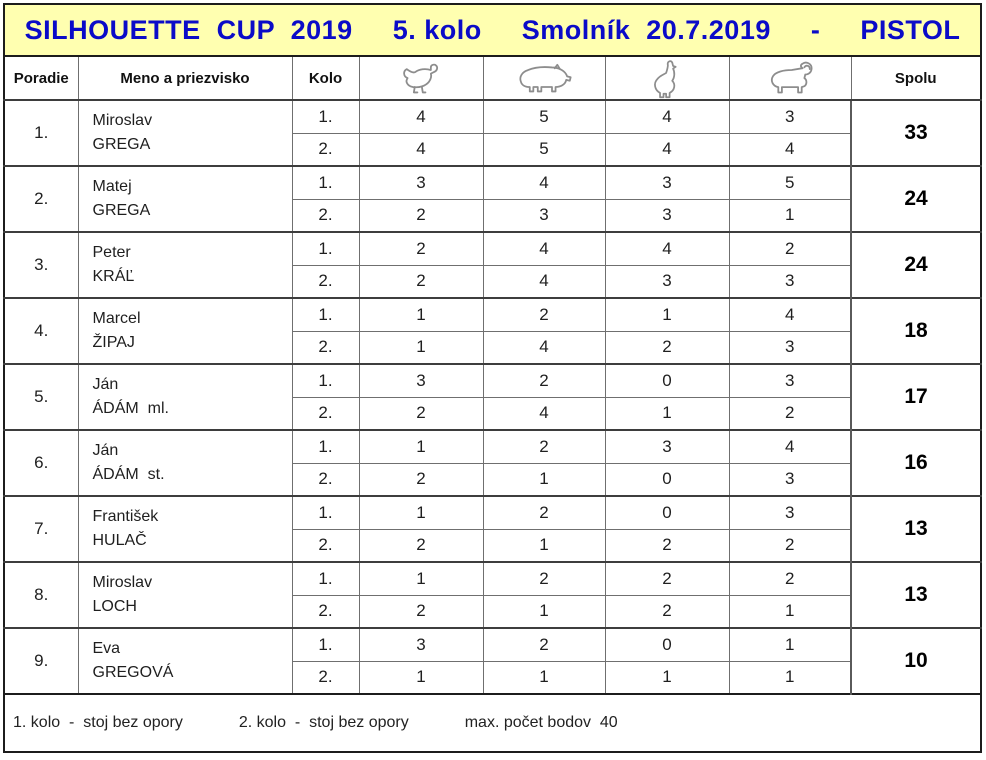 The image size is (986, 760). What do you see at coordinates (815, 29) in the screenshot?
I see `title-dash: -` at bounding box center [815, 29].